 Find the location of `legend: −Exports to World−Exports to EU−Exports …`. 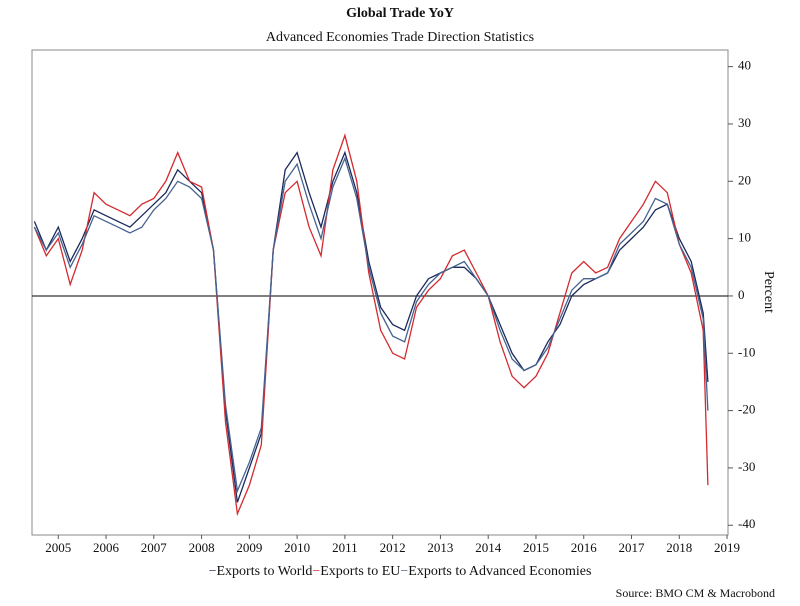

legend: −Exports to World−Exports to EU−Exports … is located at coordinates (400, 571).